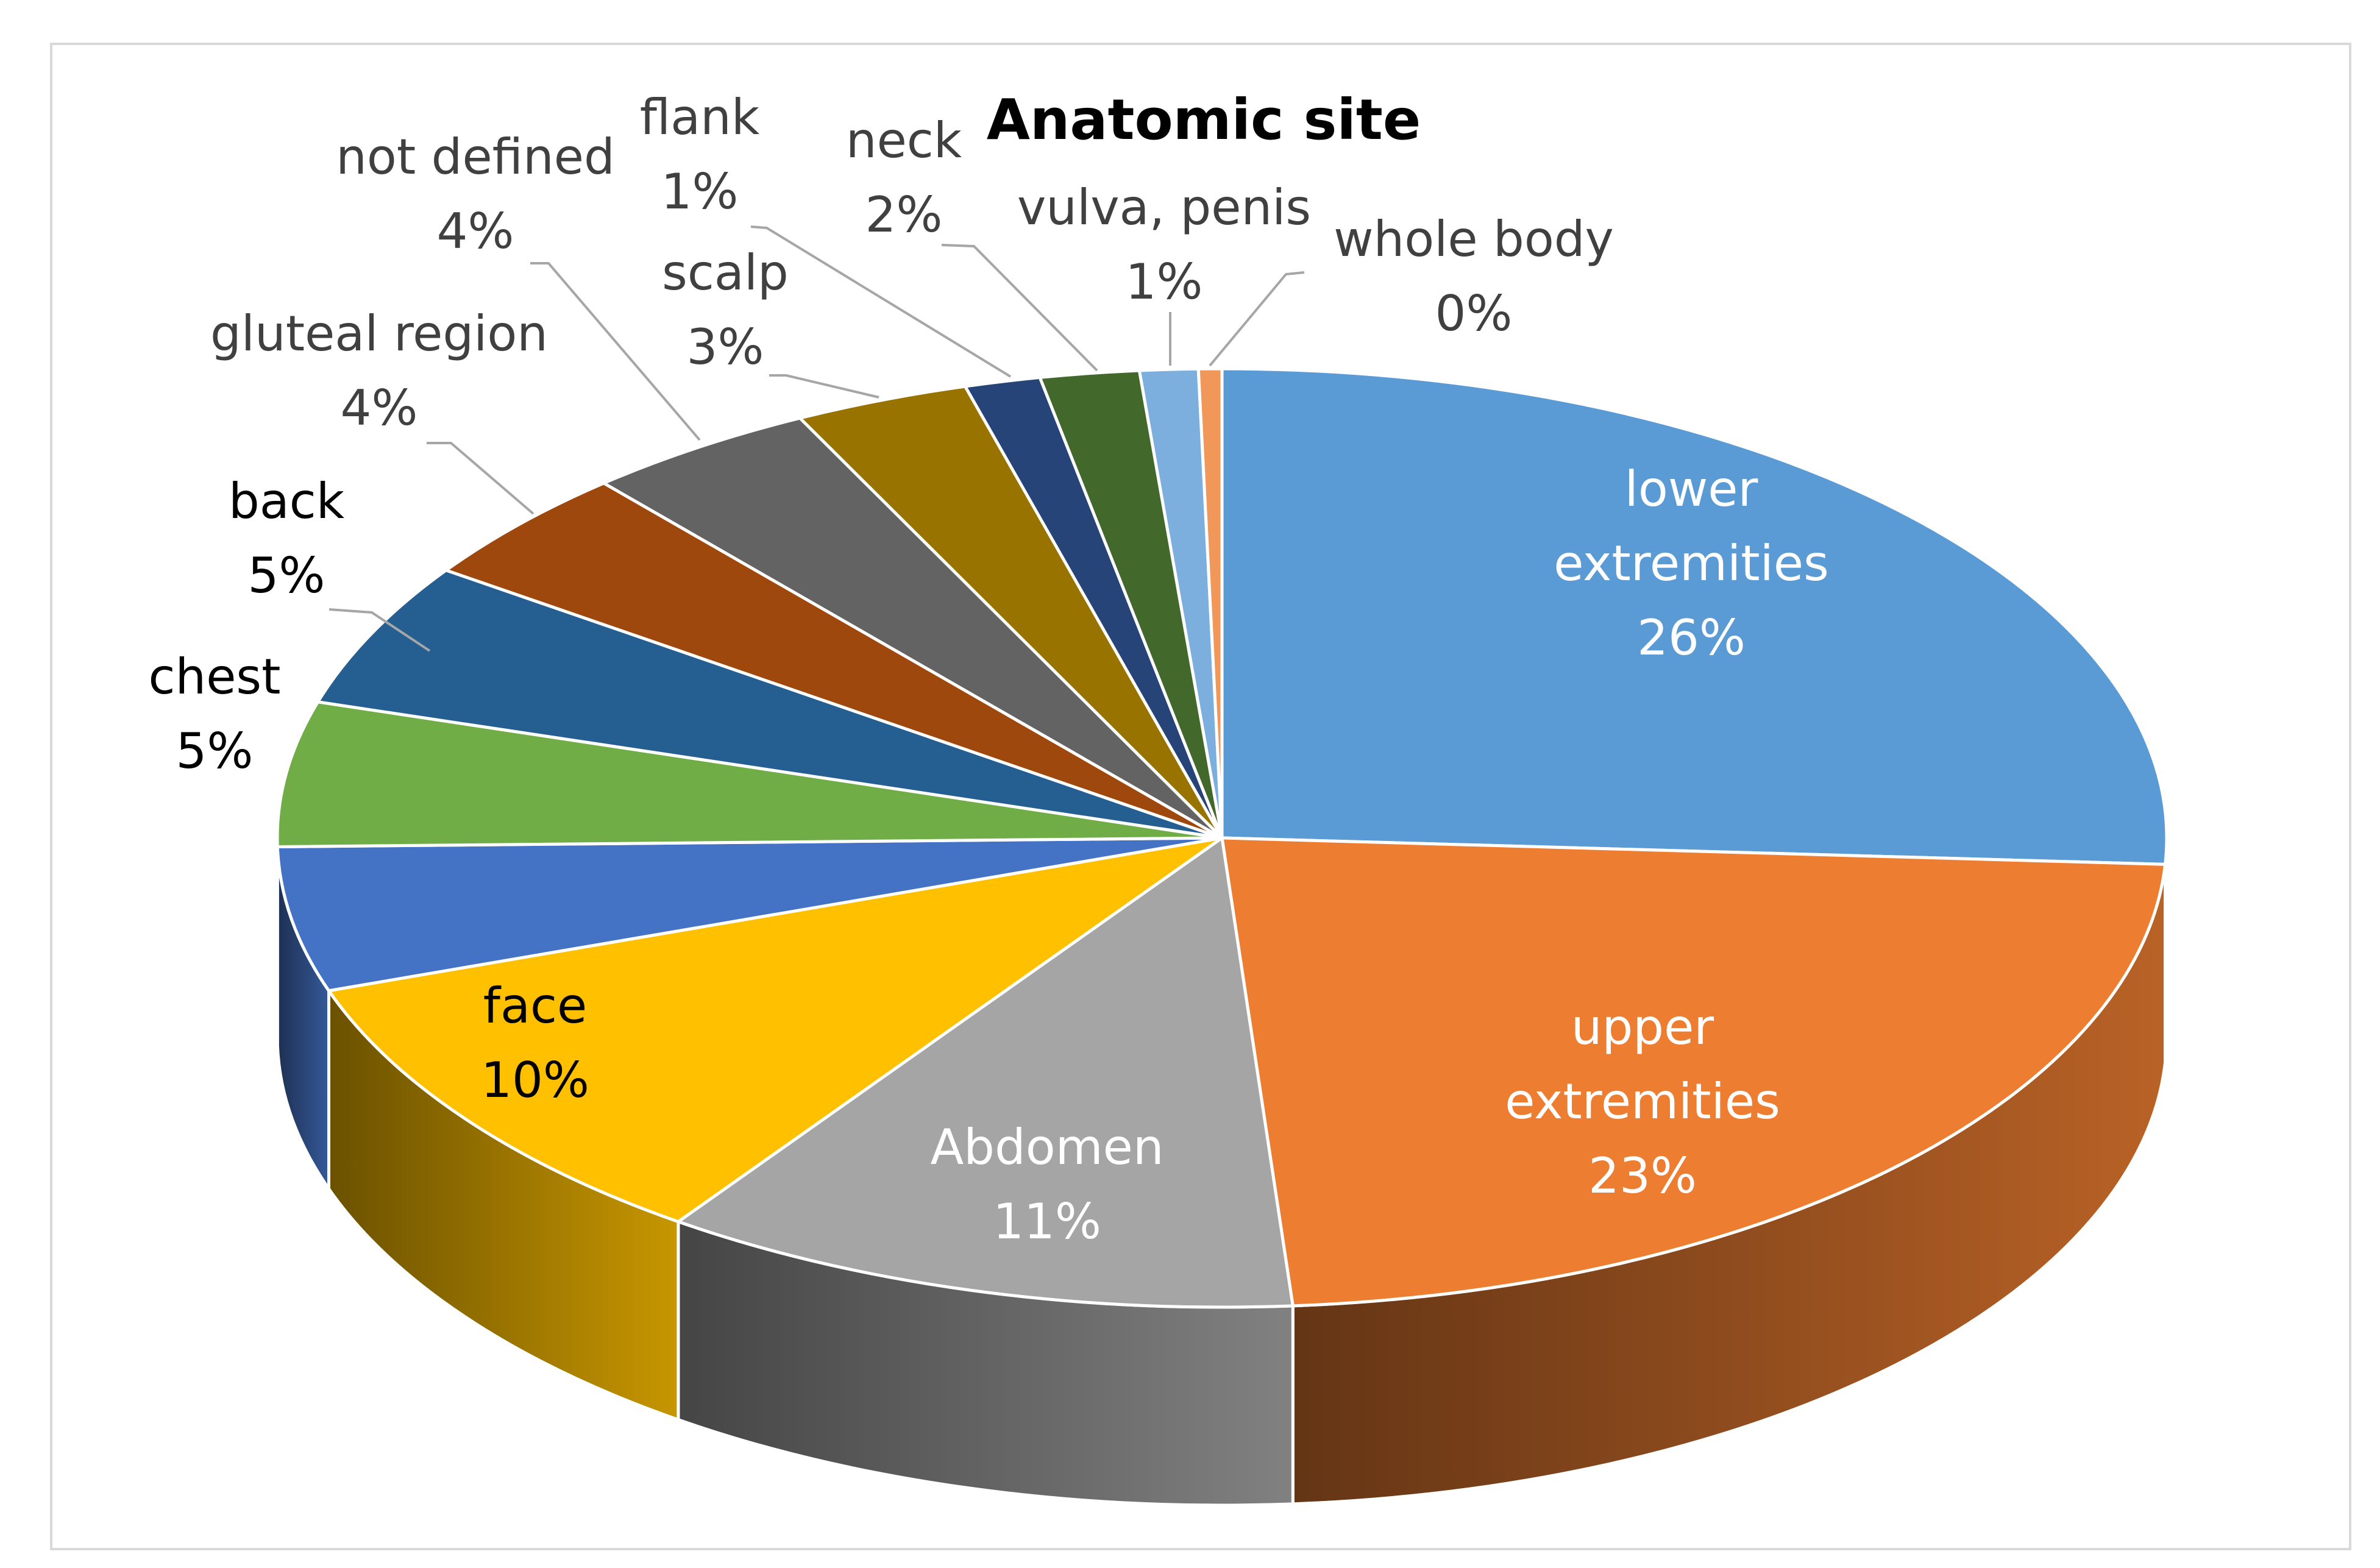 The width and height of the screenshot is (2380, 1568). I want to click on data-label-percent: 10%, so click(535, 1080).